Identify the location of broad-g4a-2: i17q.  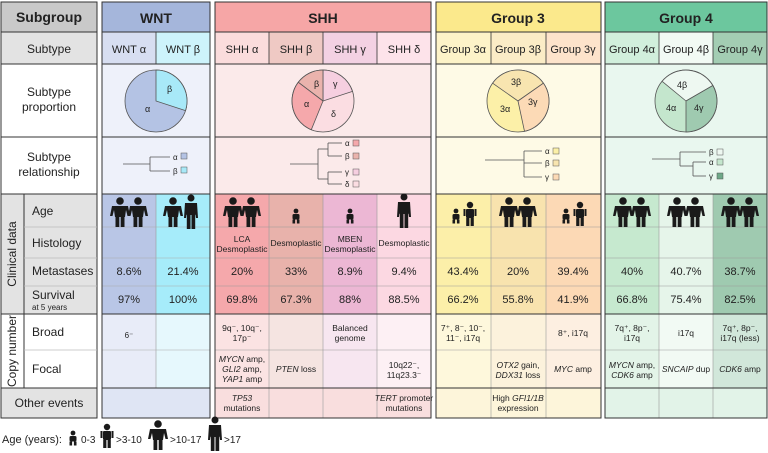
(632, 338).